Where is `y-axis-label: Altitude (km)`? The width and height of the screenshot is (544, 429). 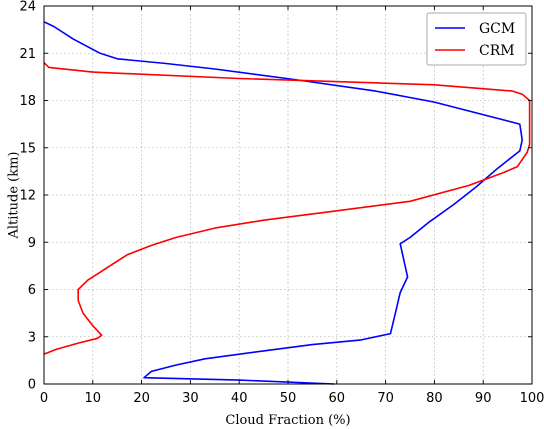
y-axis-label: Altitude (km) is located at coordinates (14, 195).